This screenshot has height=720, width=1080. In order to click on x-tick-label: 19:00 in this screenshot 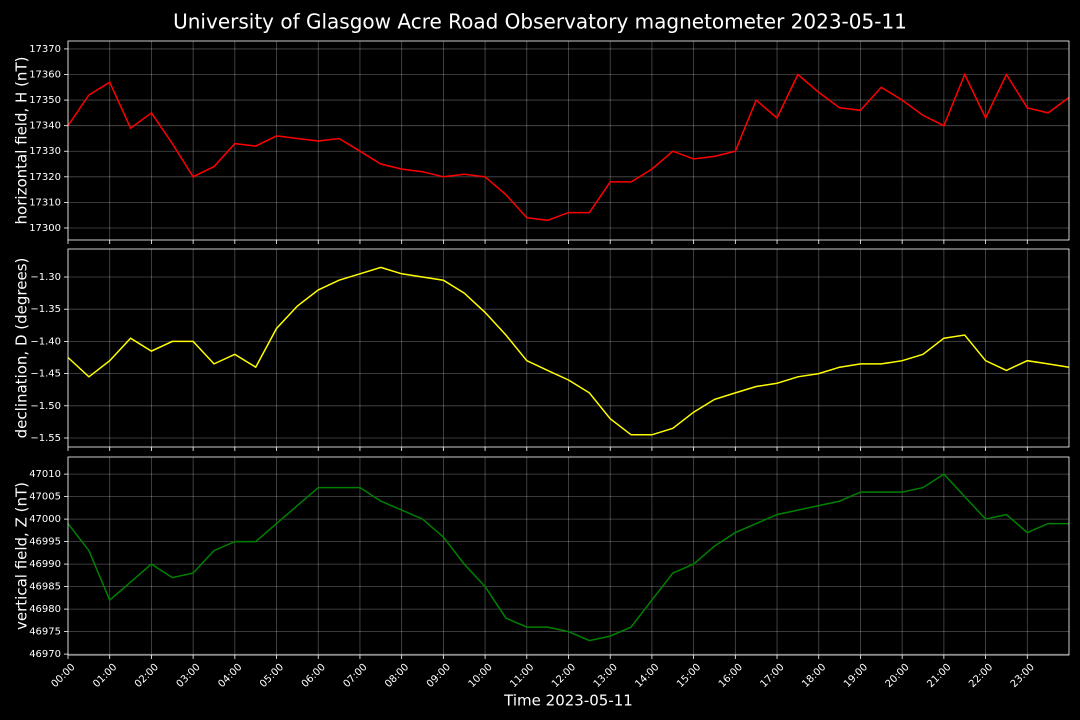, I will do `click(856, 676)`.